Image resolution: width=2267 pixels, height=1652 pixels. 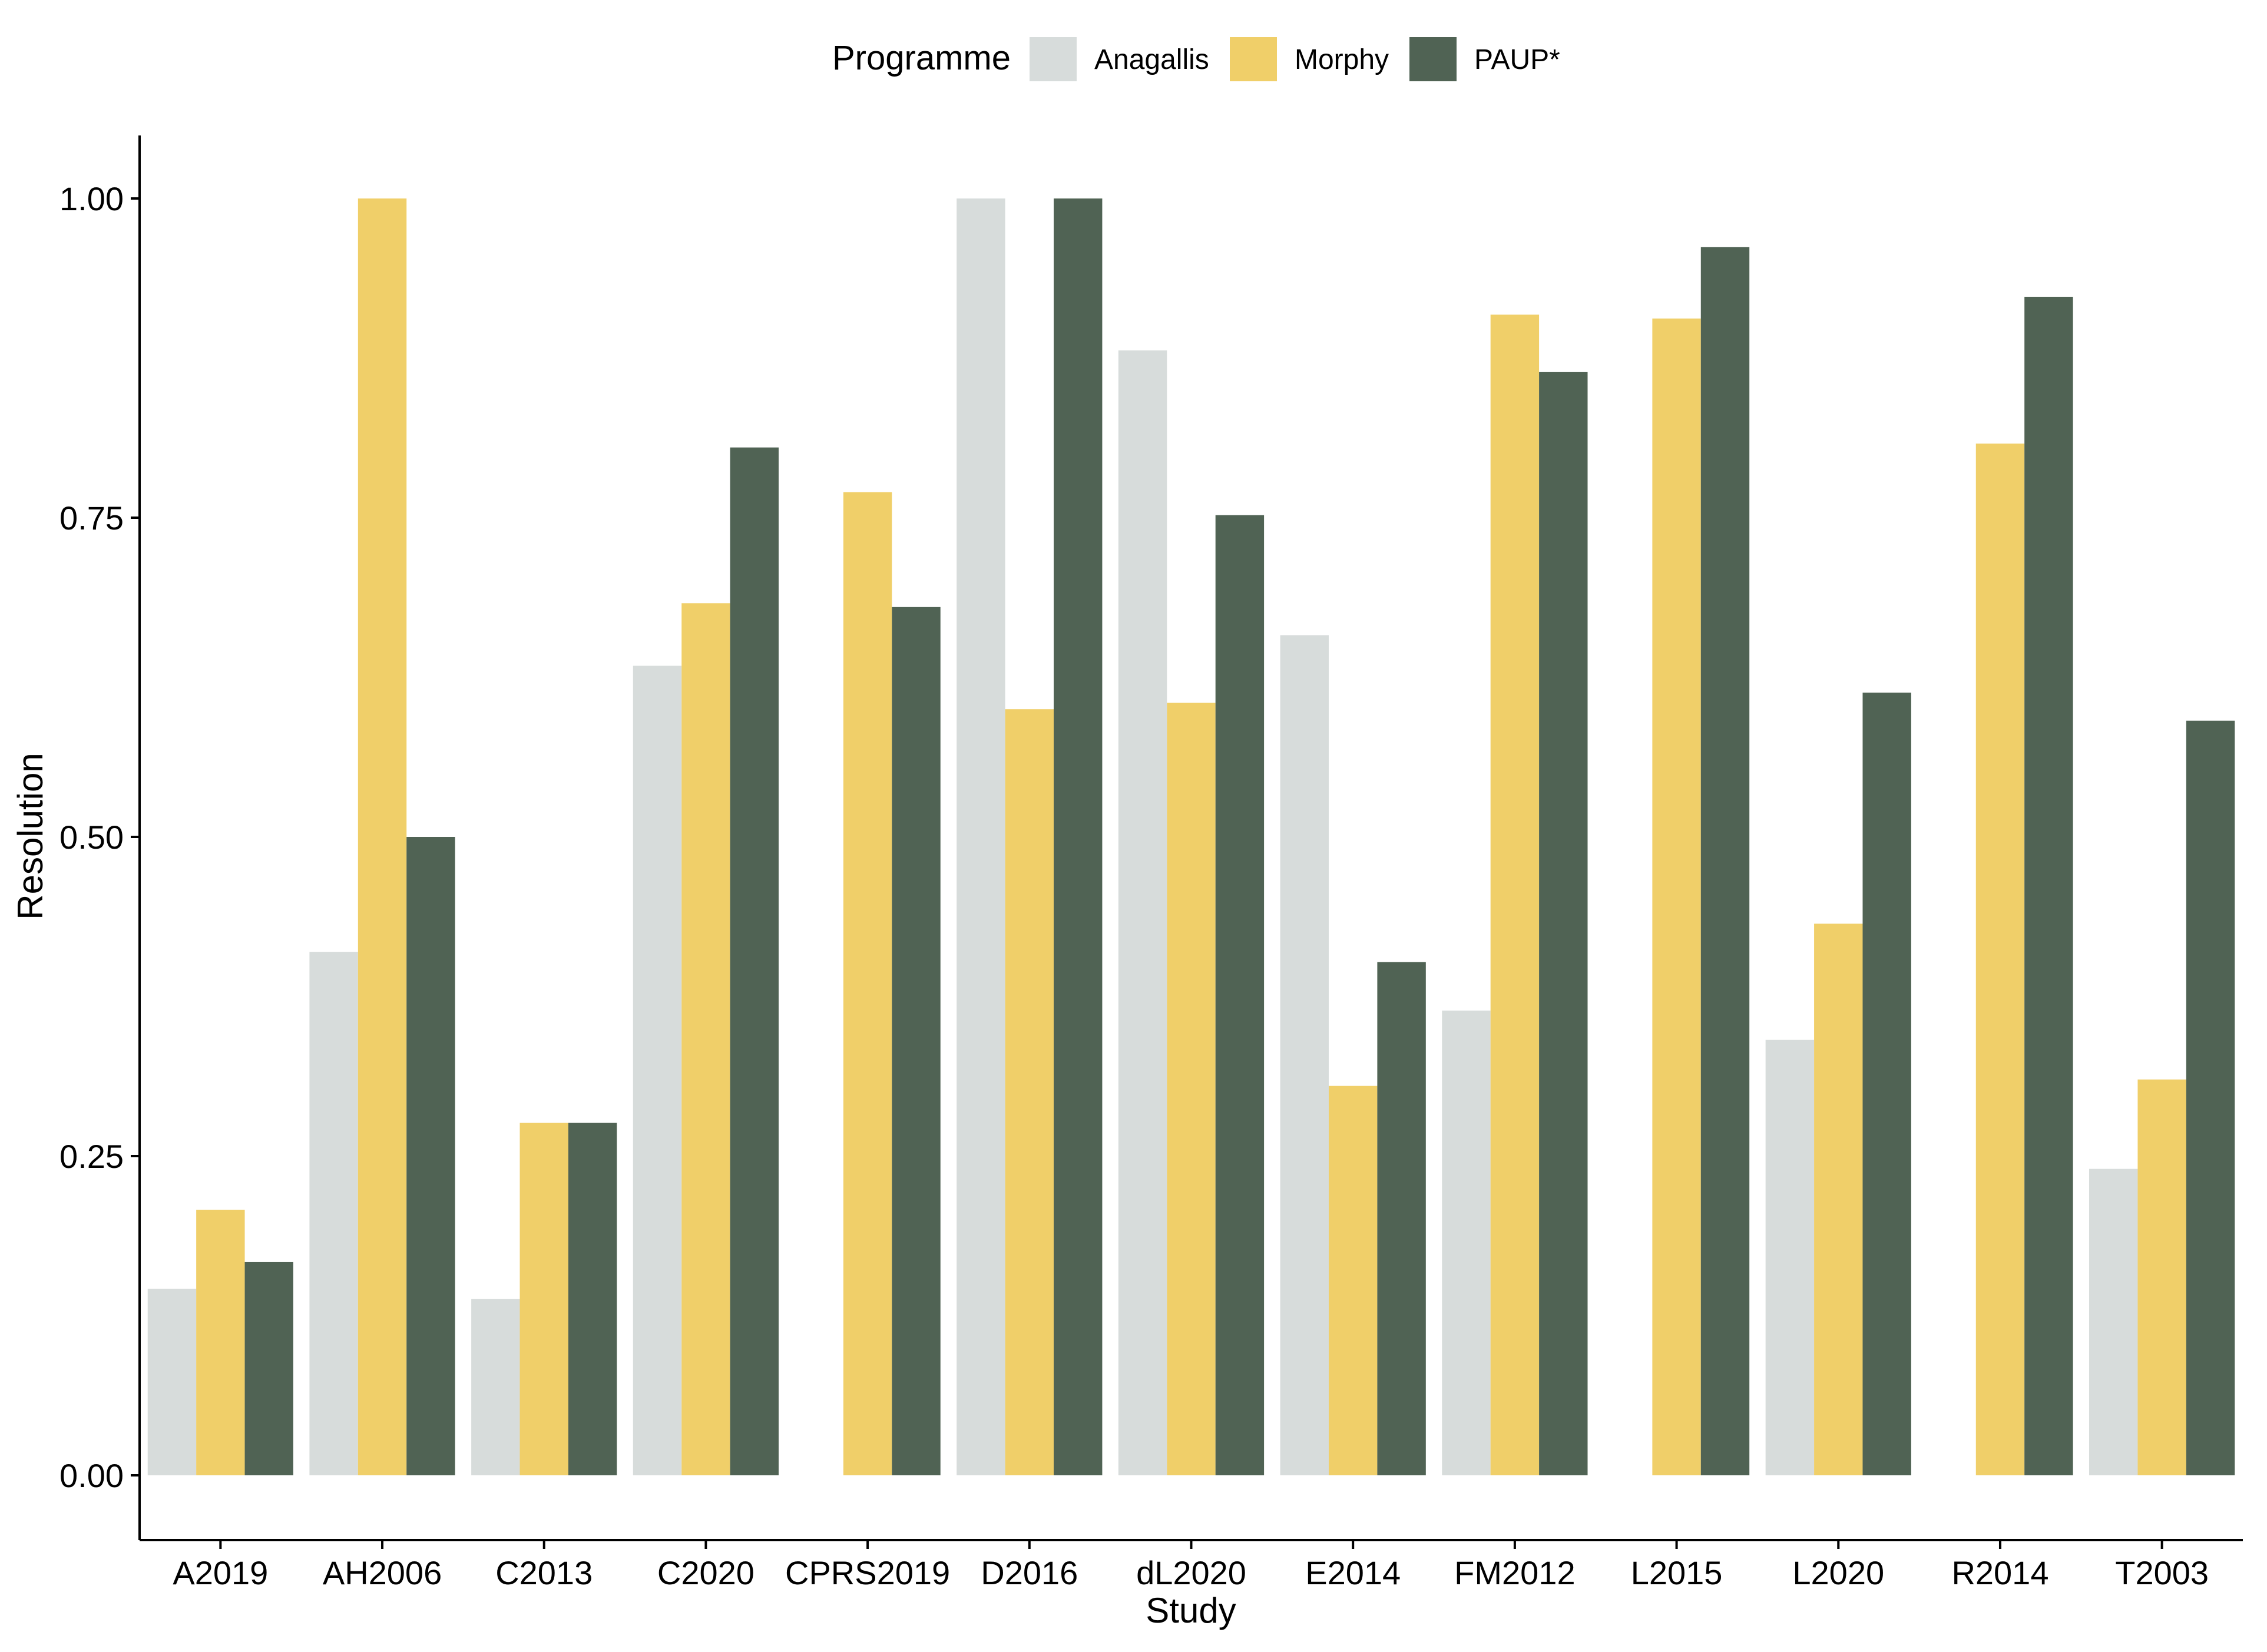 I want to click on bar-E2014-Morphy, so click(x=1353, y=1280).